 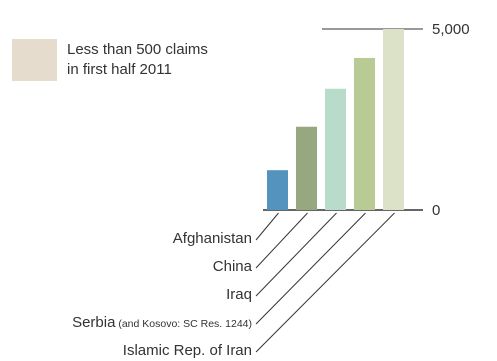 I want to click on category-label-0: Afghanistan, so click(x=212, y=238).